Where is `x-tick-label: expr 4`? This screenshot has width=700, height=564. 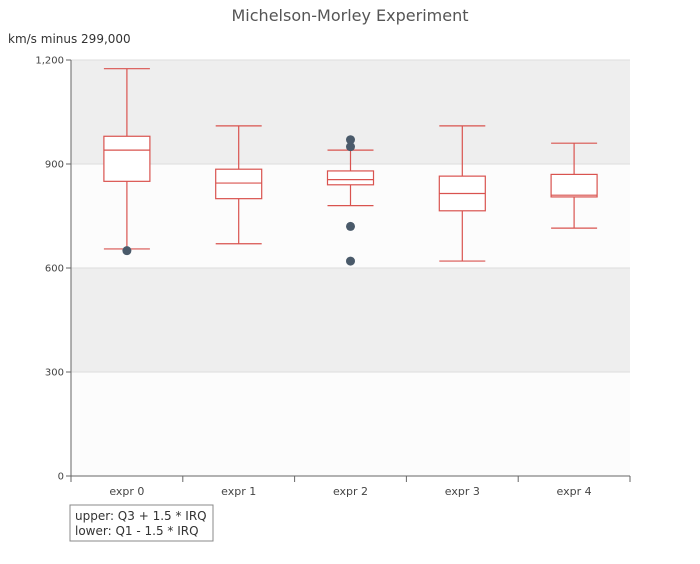
x-tick-label: expr 4 is located at coordinates (574, 491).